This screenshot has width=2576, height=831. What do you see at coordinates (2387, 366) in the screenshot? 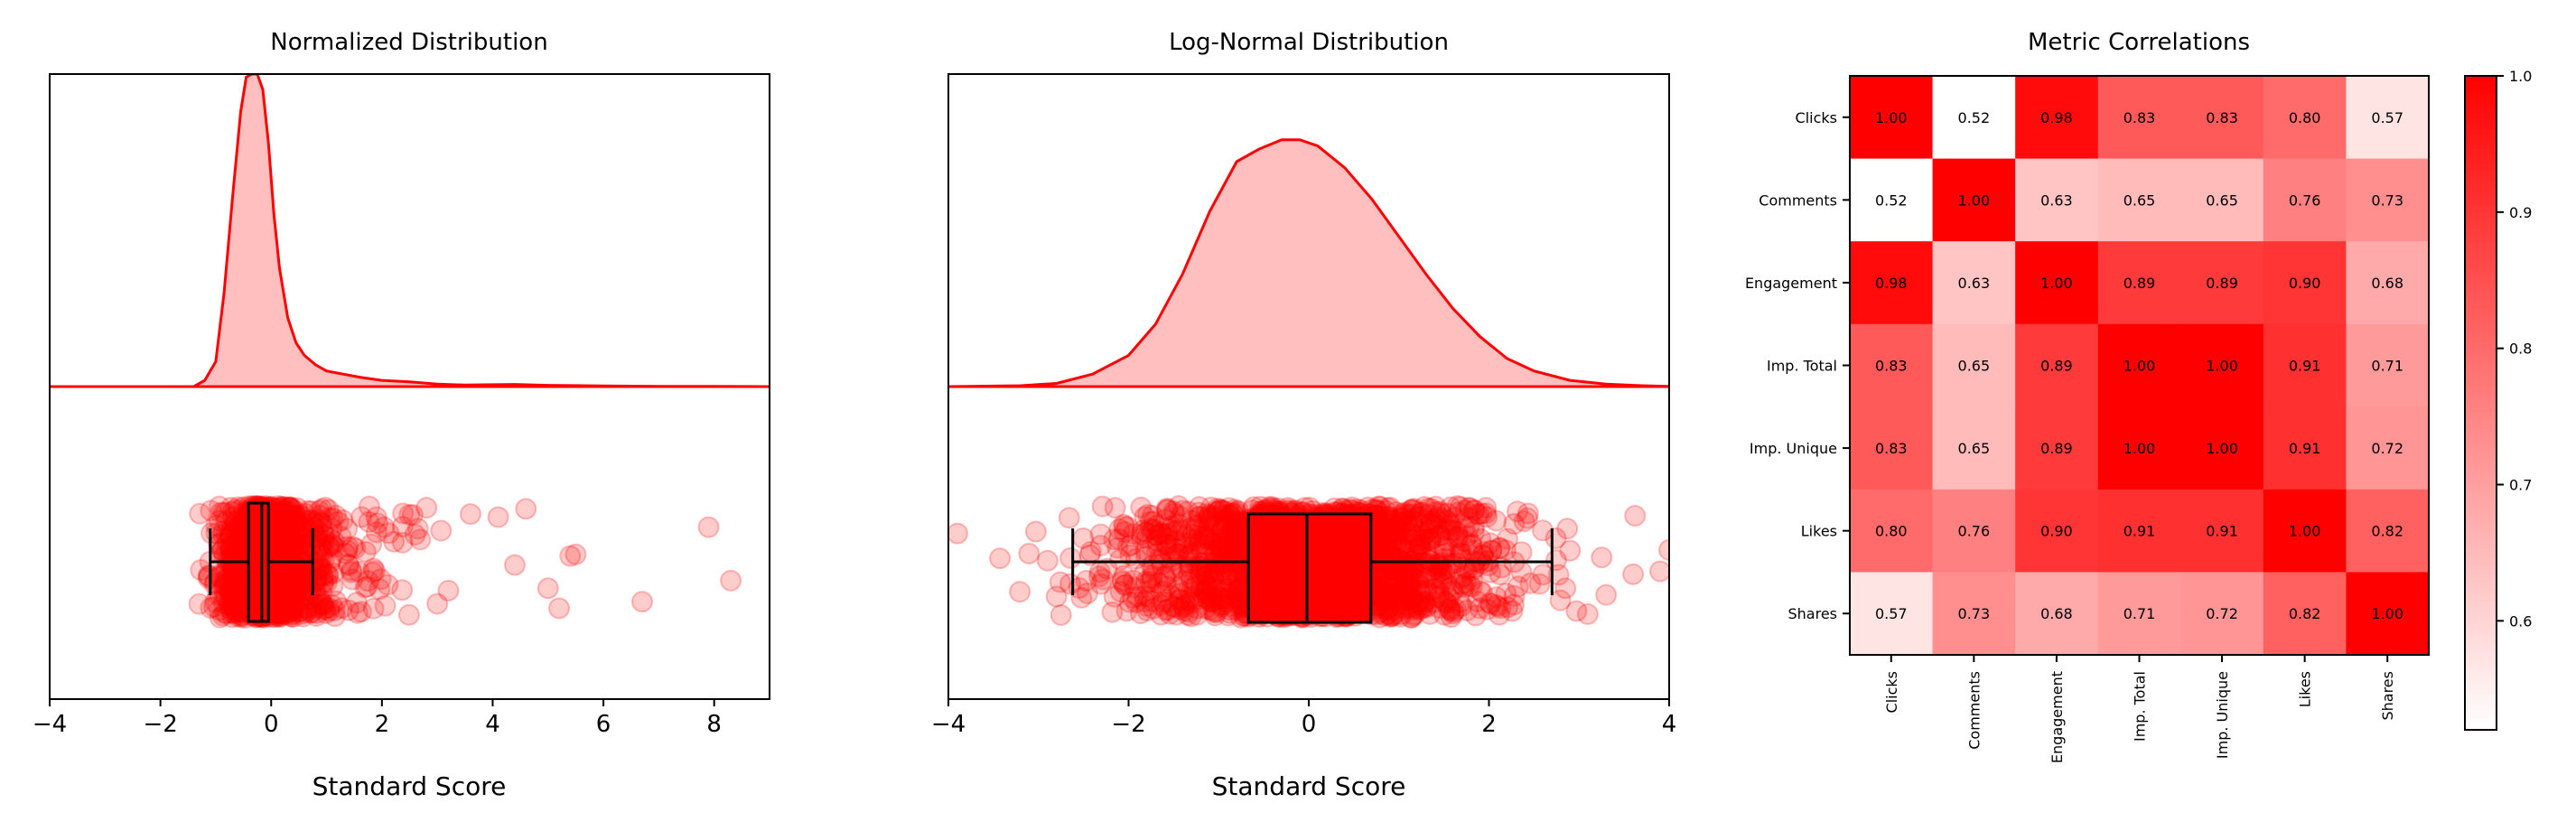
I see `cell-value-label: 0.71` at bounding box center [2387, 366].